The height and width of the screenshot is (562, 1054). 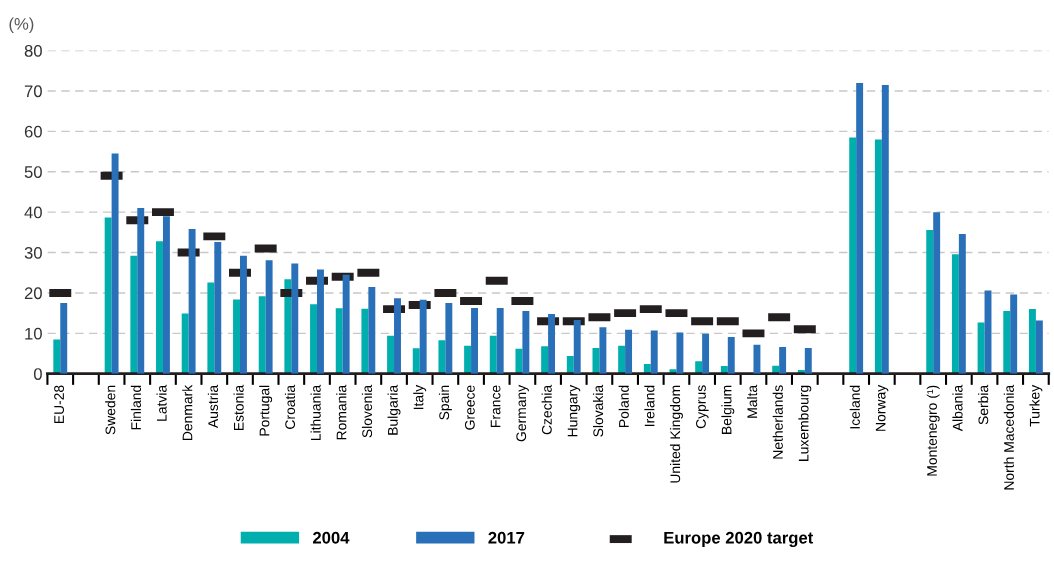 What do you see at coordinates (598, 410) in the screenshot?
I see `x-tick-label: Slovakia` at bounding box center [598, 410].